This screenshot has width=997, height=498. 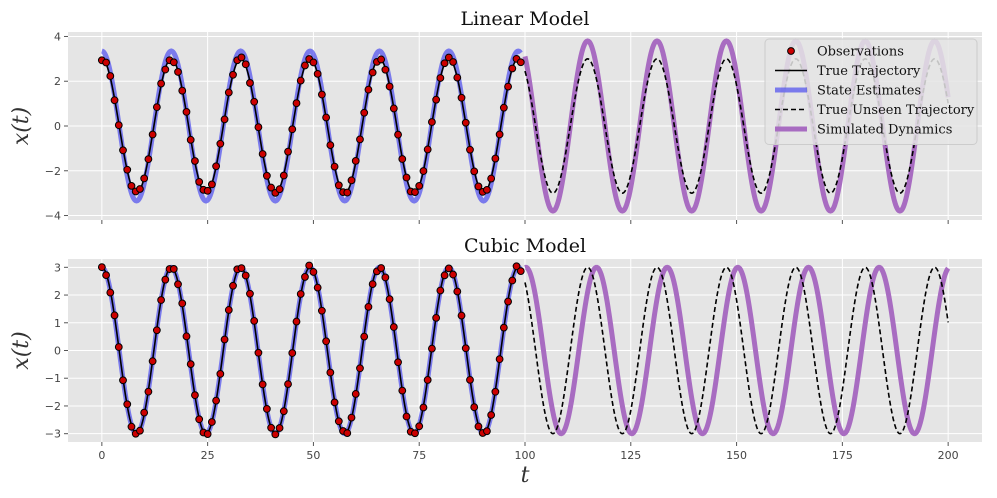 What do you see at coordinates (57, 295) in the screenshot?
I see `y-tick-label: 2` at bounding box center [57, 295].